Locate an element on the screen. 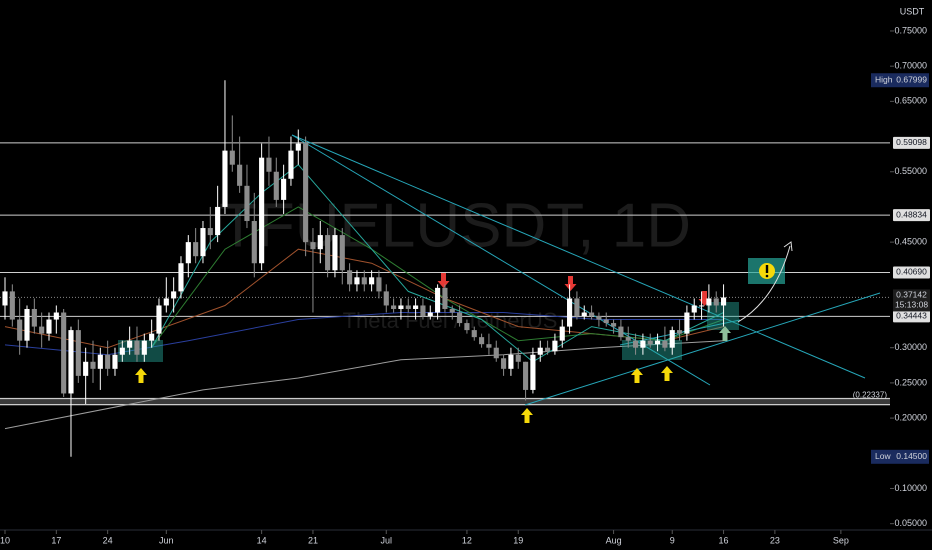 Image resolution: width=932 pixels, height=550 pixels. low-label: 0.14500 is located at coordinates (911, 456).